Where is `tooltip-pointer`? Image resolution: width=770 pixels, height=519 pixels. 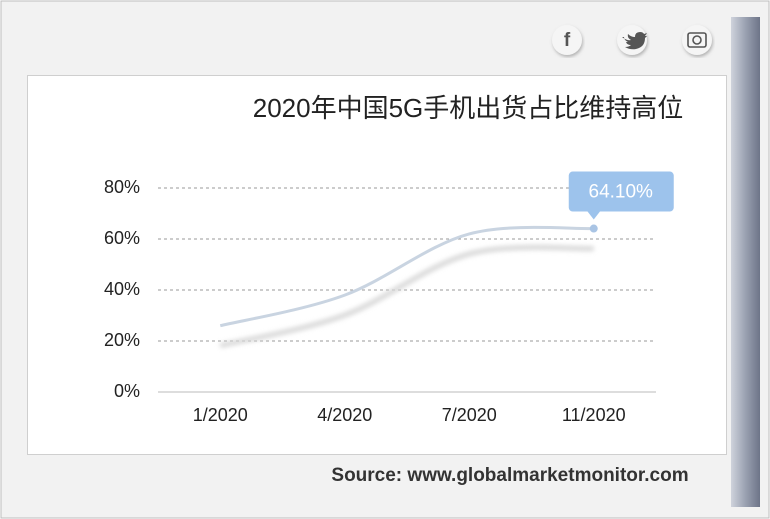
tooltip-pointer is located at coordinates (593, 215).